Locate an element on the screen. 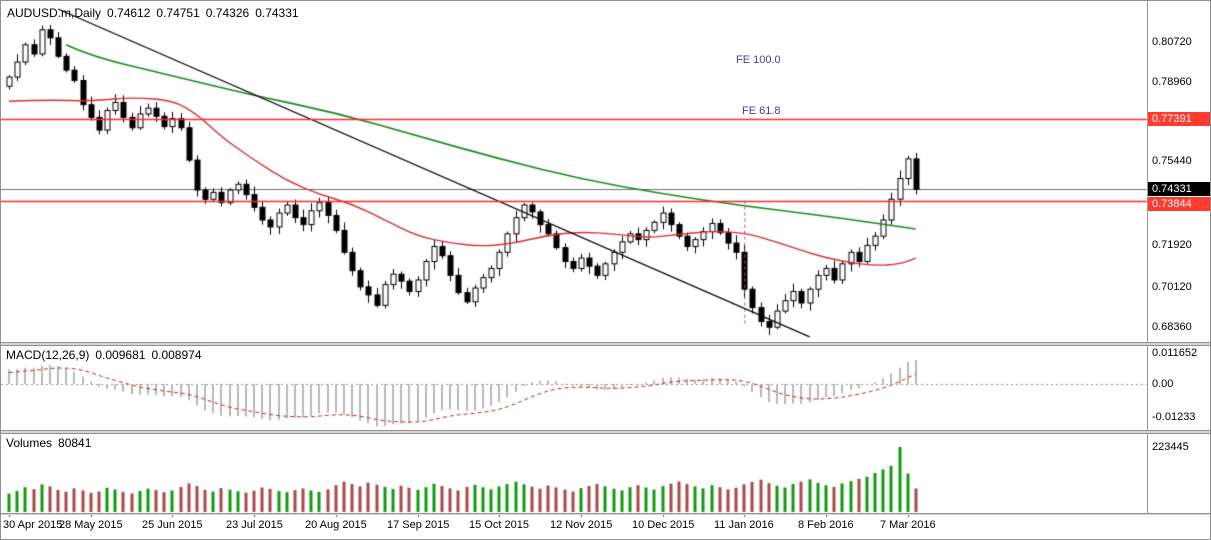 The height and width of the screenshot is (540, 1211). macd-signal-value: 0.008974 is located at coordinates (176, 355).